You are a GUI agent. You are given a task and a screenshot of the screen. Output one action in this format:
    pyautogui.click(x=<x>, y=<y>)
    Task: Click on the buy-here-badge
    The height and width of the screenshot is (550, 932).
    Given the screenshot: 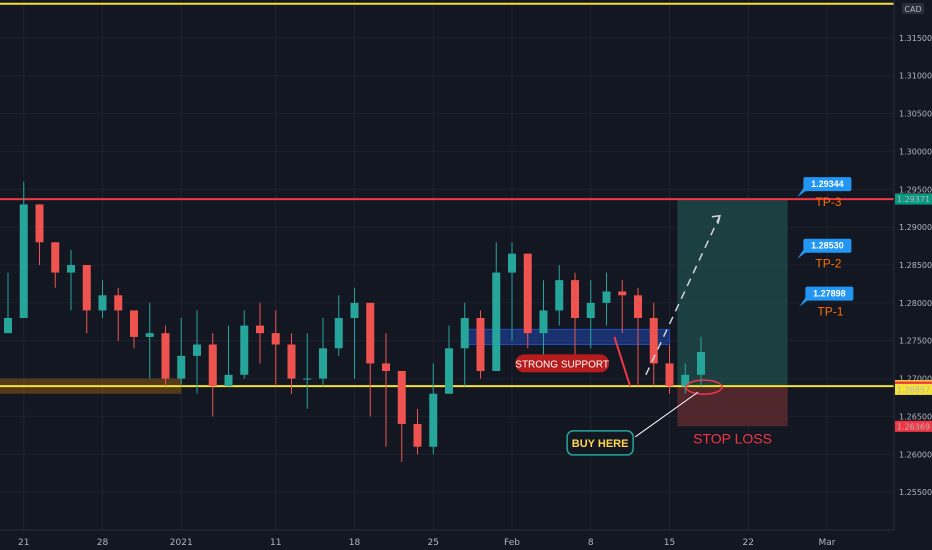 What is the action you would take?
    pyautogui.click(x=600, y=443)
    